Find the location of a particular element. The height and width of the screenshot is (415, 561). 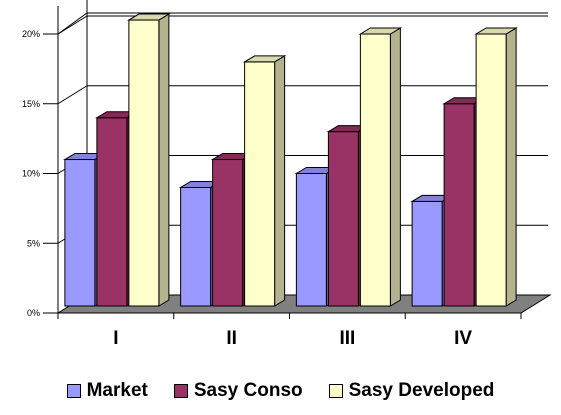

y-tick-label-4: 20% is located at coordinates (31, 34).